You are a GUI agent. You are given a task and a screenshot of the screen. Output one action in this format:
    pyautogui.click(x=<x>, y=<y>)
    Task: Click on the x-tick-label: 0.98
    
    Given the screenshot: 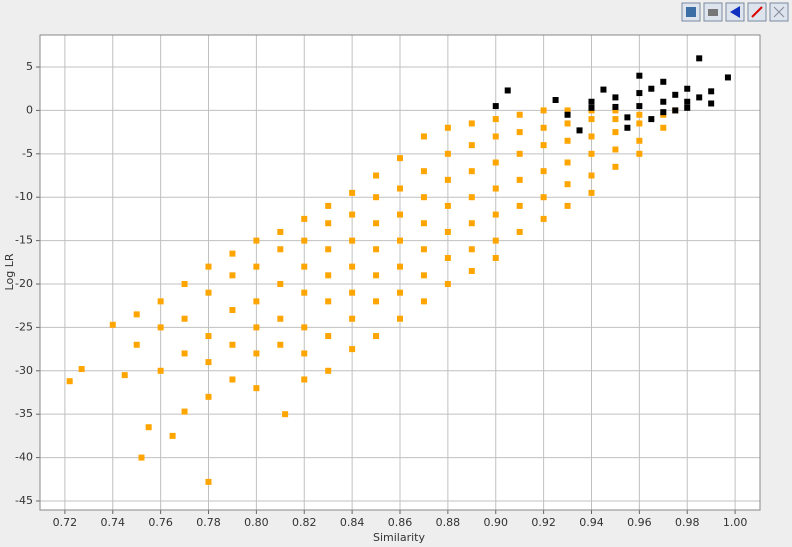 What is the action you would take?
    pyautogui.click(x=687, y=522)
    